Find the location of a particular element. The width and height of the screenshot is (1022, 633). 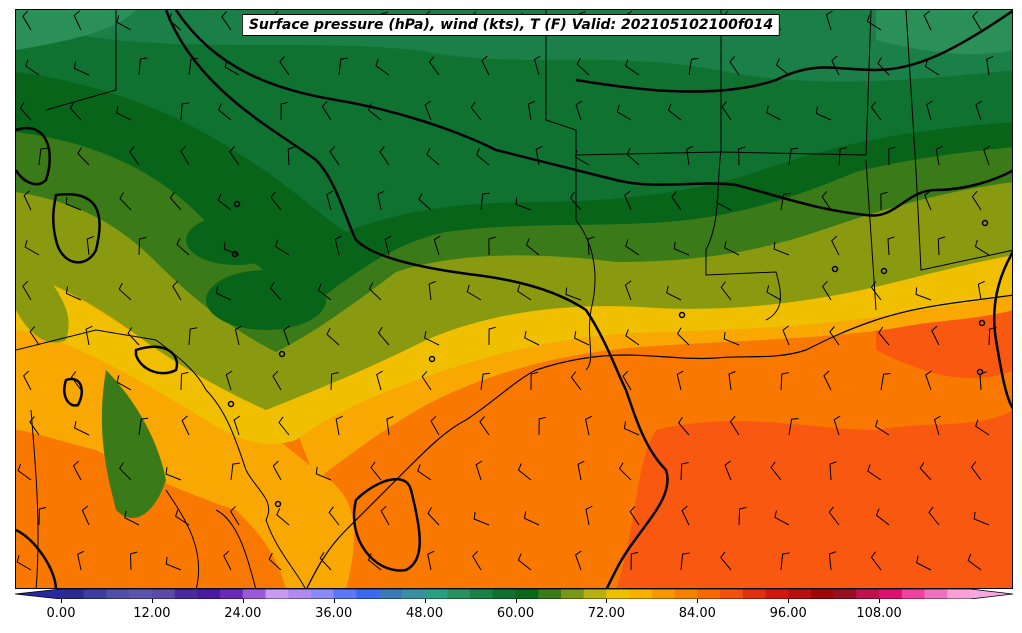

colorbar-tick-label: 96.00 is located at coordinates (788, 613).